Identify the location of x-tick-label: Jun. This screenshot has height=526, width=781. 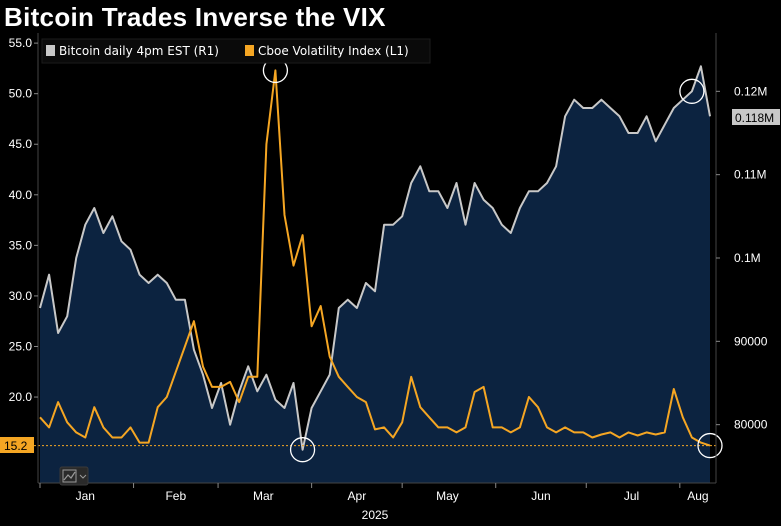
(540, 496).